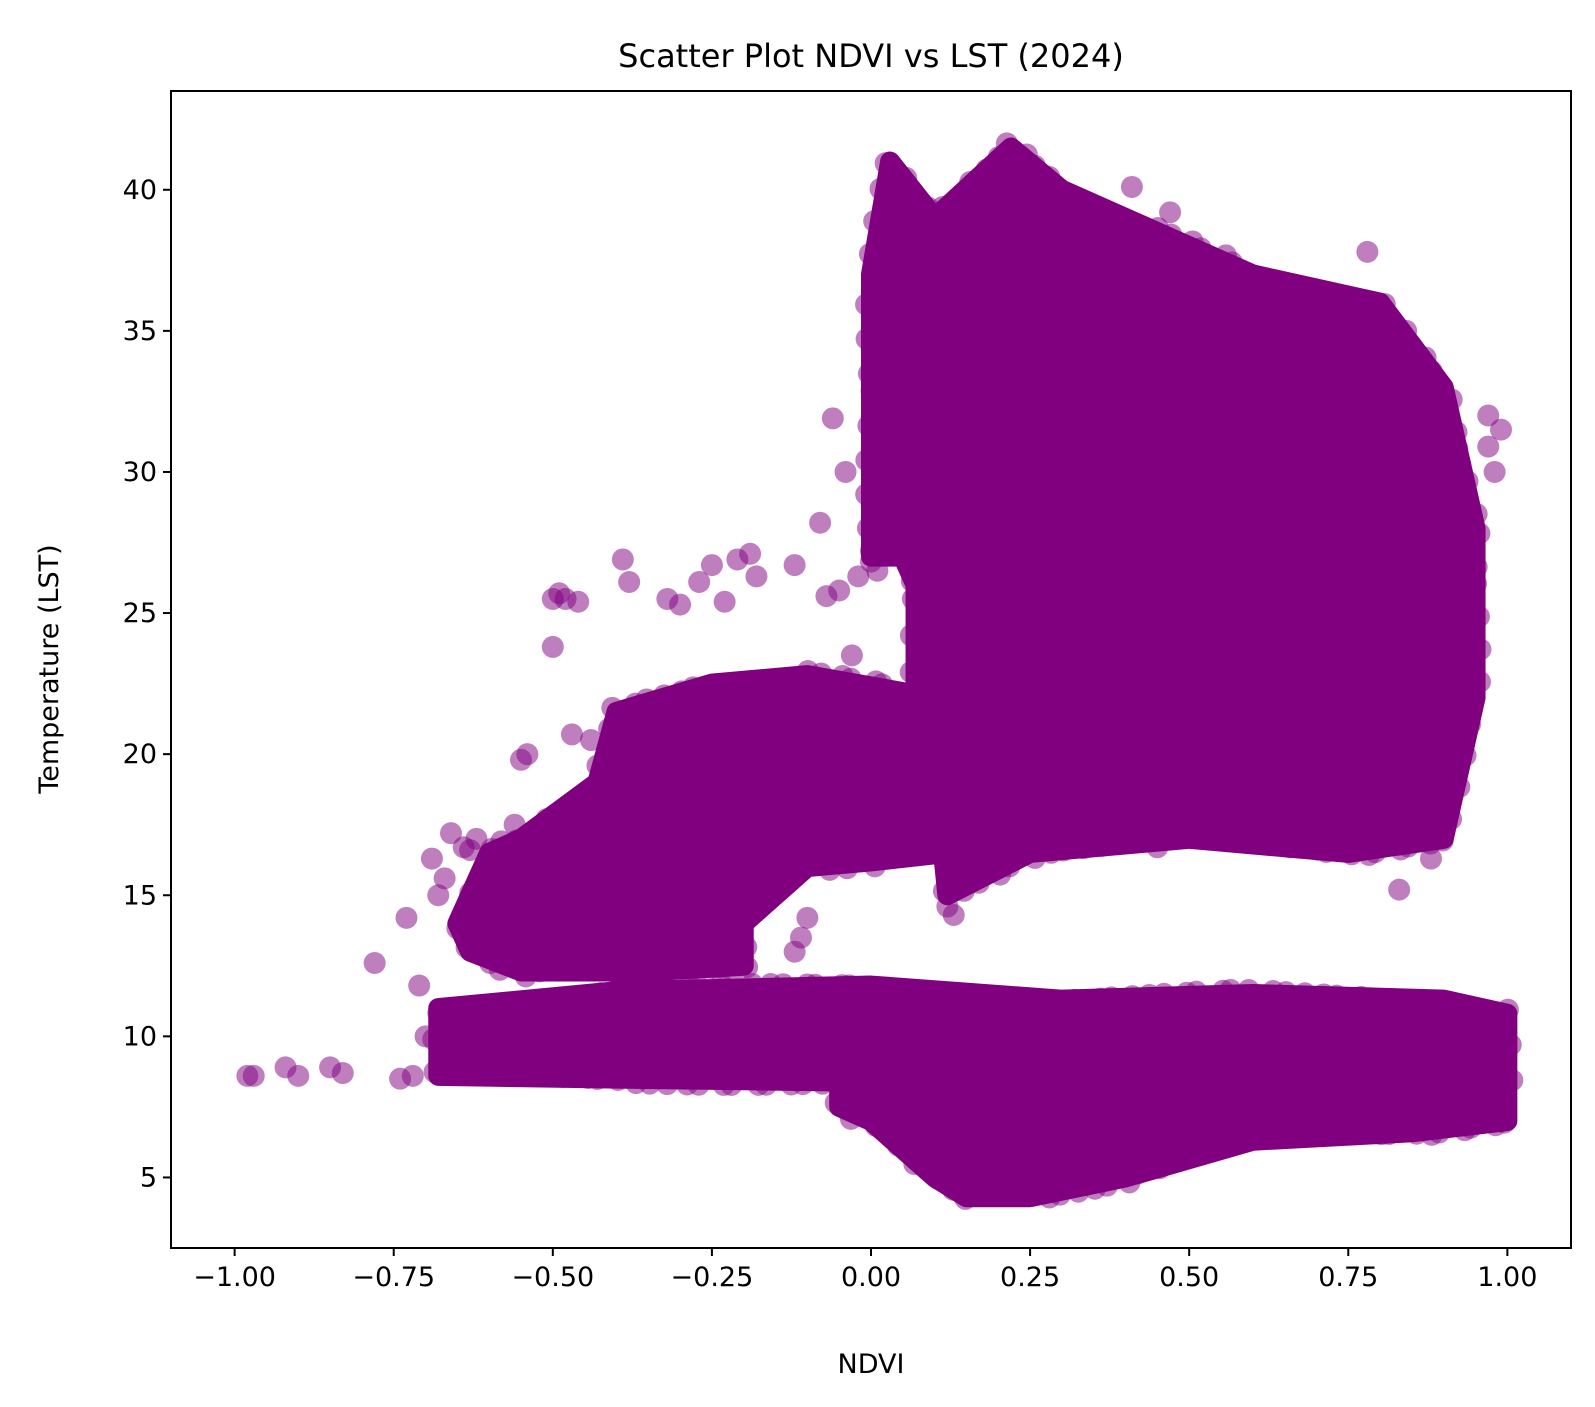 This screenshot has width=1595, height=1407. What do you see at coordinates (1189, 1277) in the screenshot?
I see `x-tick-label: 0.50` at bounding box center [1189, 1277].